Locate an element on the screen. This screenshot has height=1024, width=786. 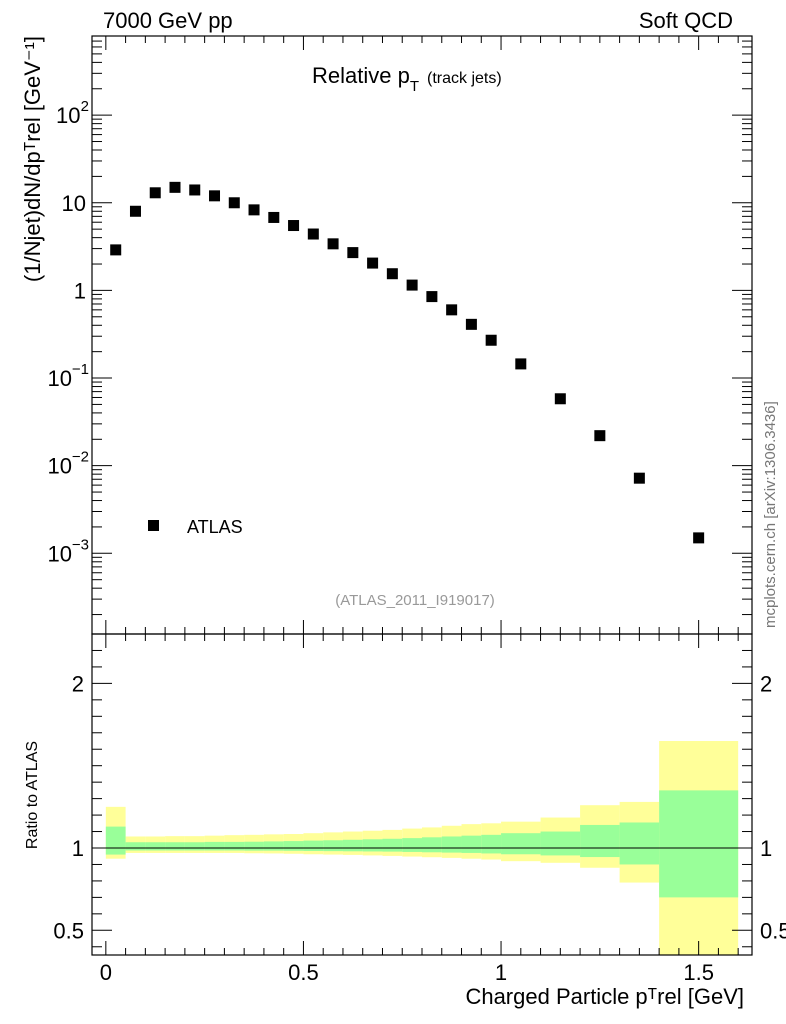
main-ytick-label-exponent: −2 is located at coordinates (80, 457).